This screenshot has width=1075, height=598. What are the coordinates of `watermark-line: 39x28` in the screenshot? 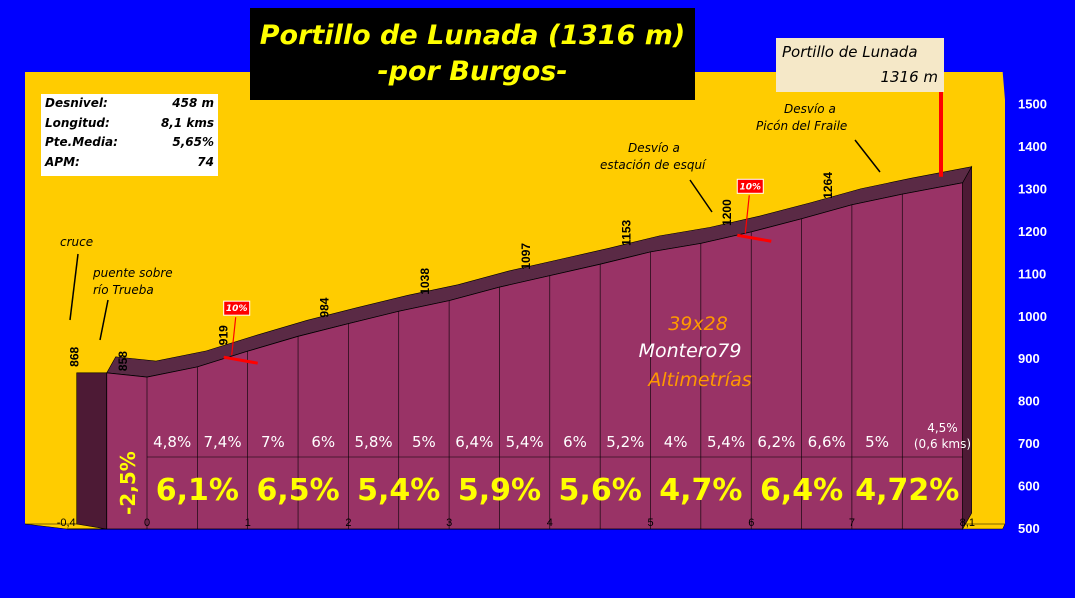 It's located at (698, 324).